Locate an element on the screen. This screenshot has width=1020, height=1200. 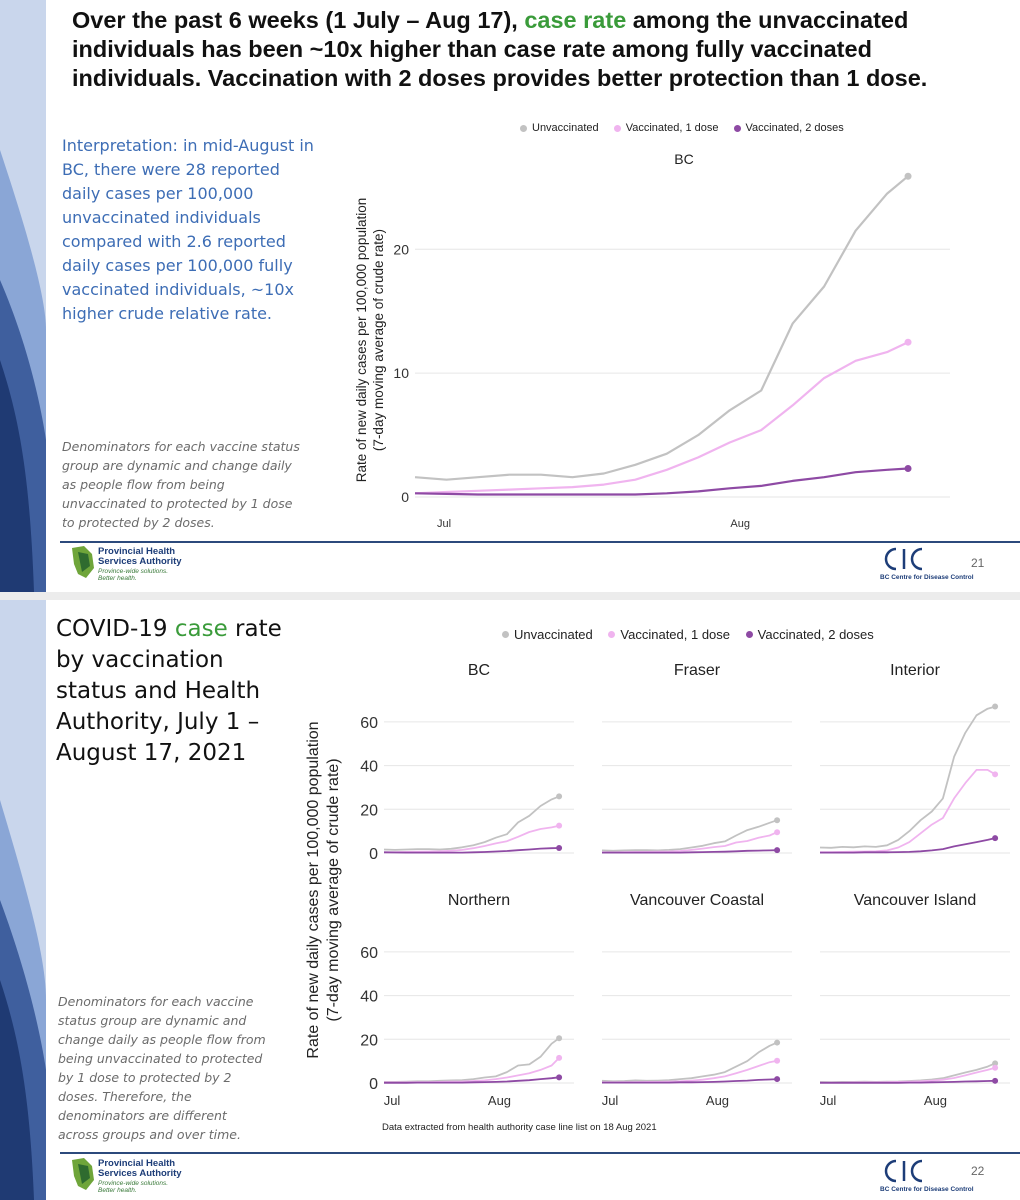
series-line-one-dose is located at coordinates (661, 418).